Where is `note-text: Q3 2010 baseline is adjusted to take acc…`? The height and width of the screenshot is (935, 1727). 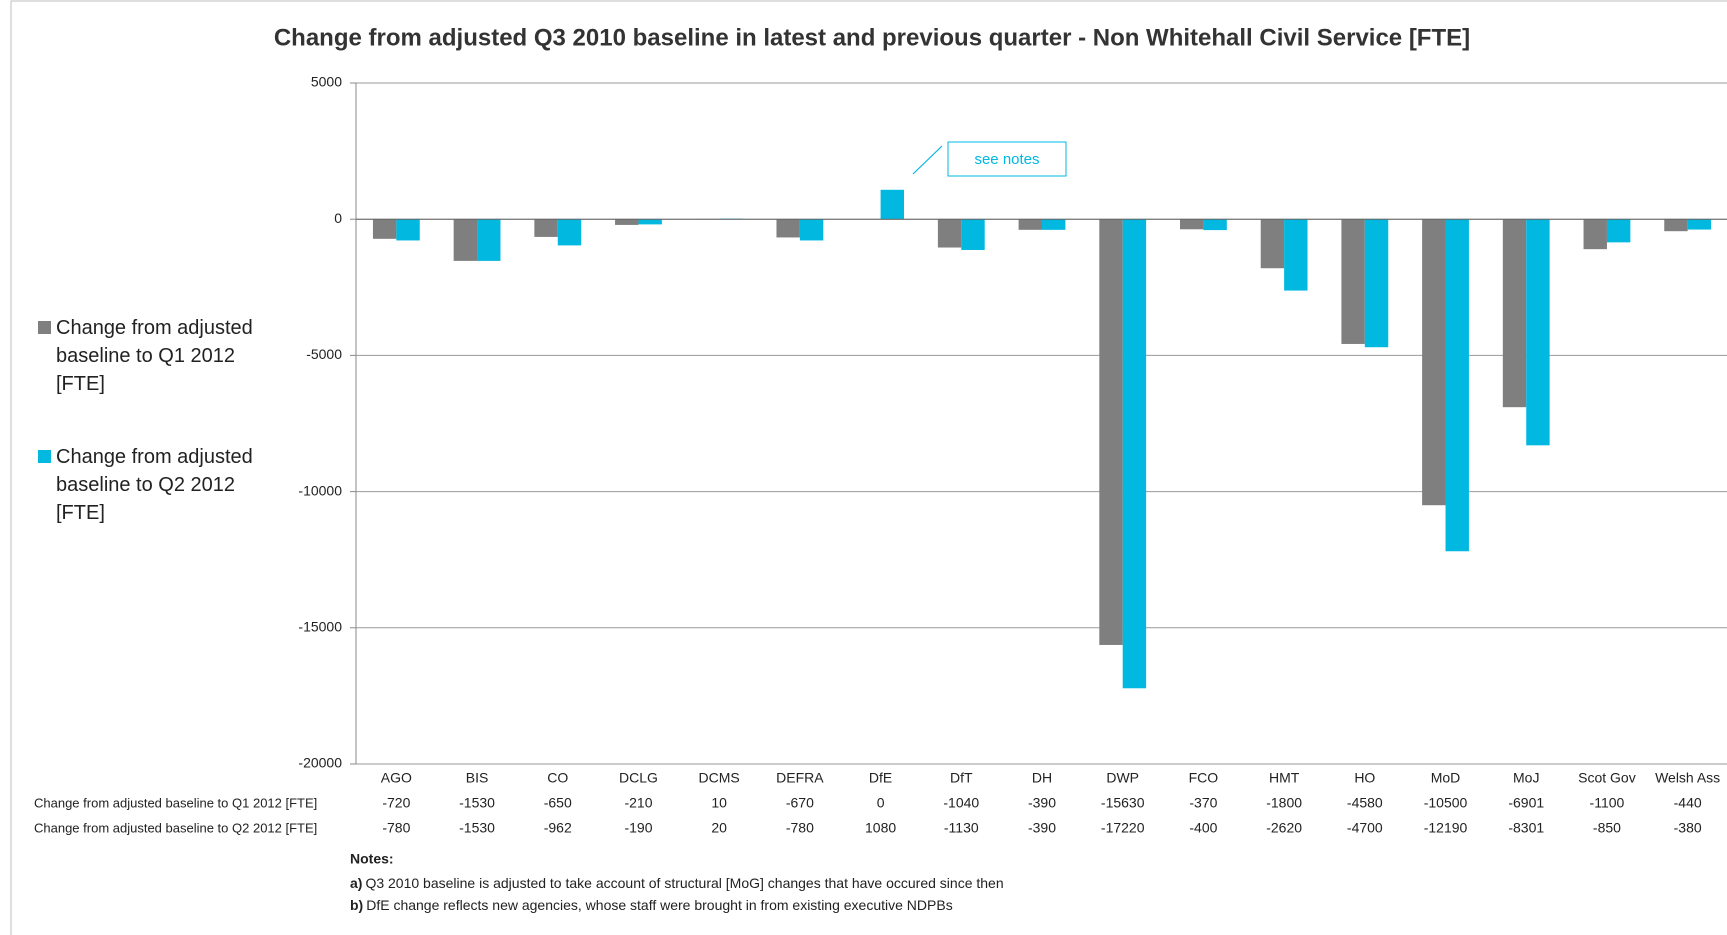 note-text: Q3 2010 baseline is adjusted to take acc… is located at coordinates (684, 883).